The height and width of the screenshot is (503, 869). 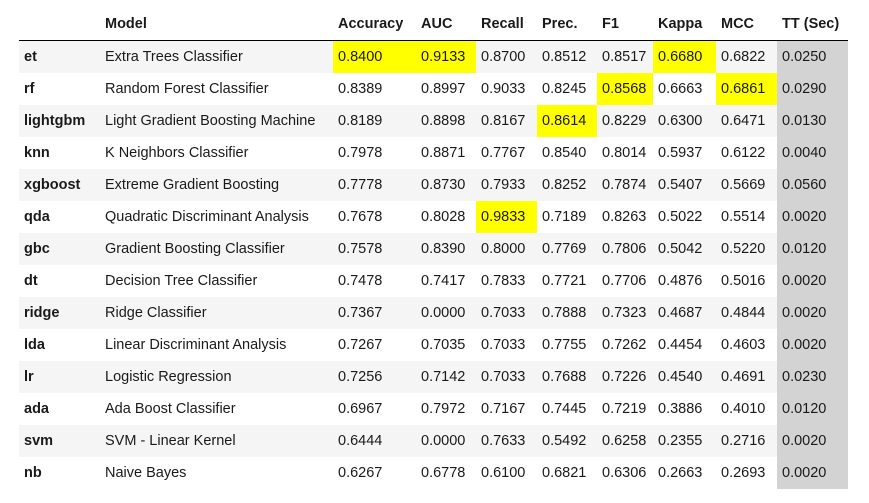 I want to click on precision-cell: 0.6821, so click(x=567, y=473).